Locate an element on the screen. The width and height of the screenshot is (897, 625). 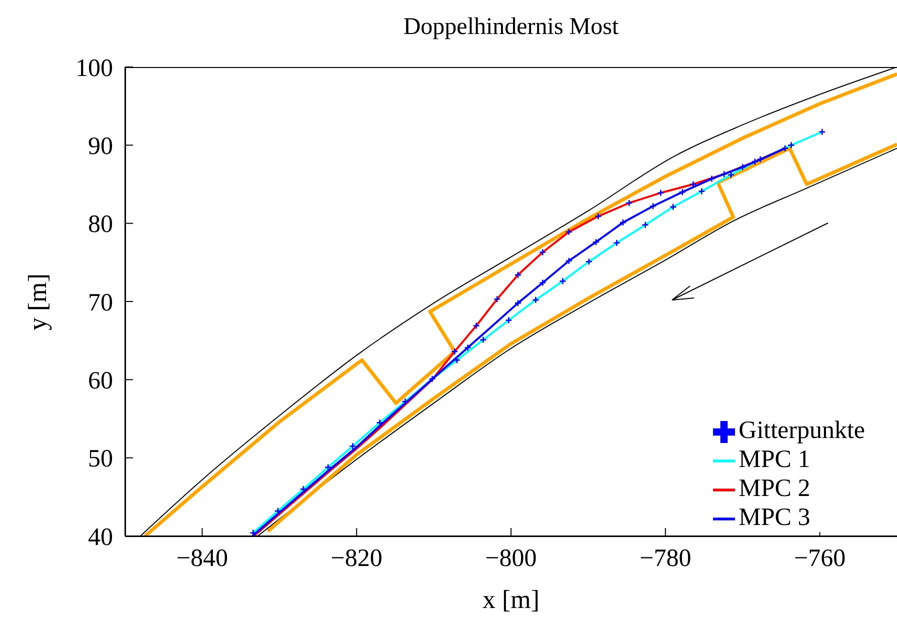
y-tick-label: 100 is located at coordinates (94, 68).